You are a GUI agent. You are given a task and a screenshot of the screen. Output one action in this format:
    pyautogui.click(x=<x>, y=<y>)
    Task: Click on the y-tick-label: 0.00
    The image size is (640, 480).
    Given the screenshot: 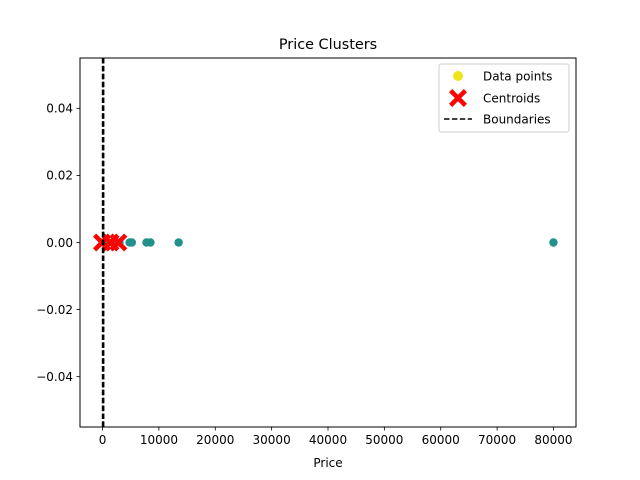 What is the action you would take?
    pyautogui.click(x=59, y=243)
    